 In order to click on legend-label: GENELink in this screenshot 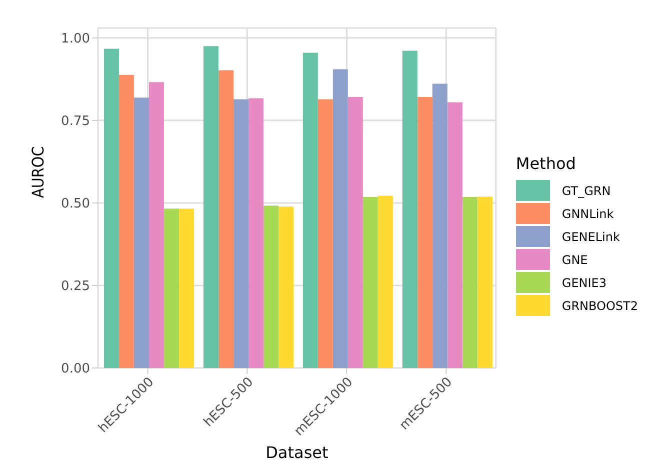, I will do `click(591, 237)`.